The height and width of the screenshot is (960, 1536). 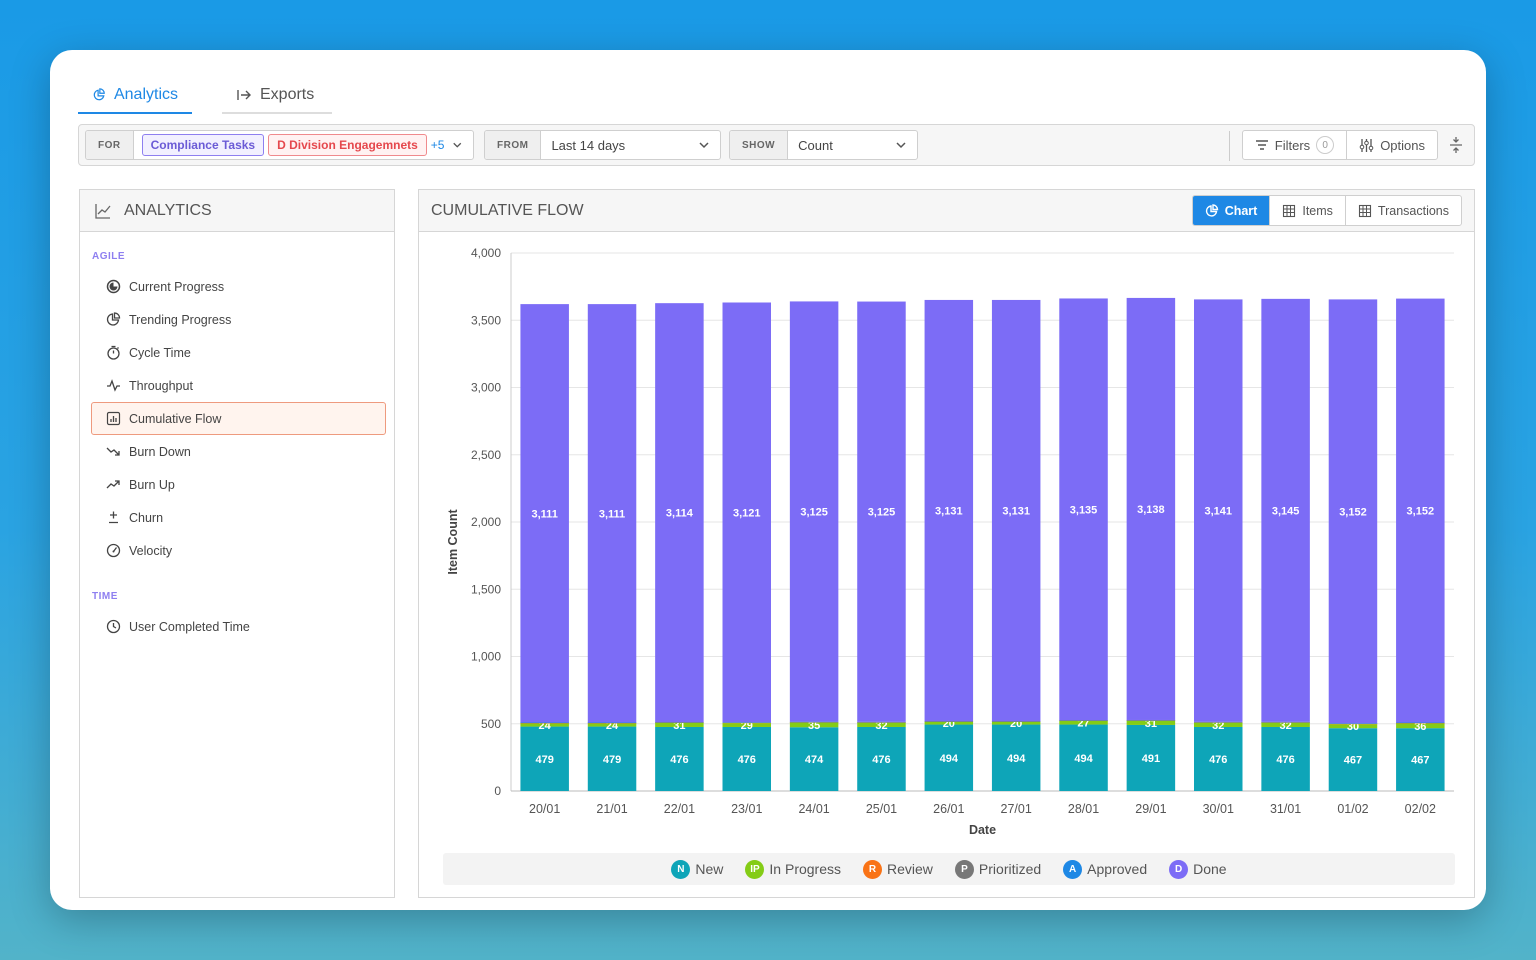 I want to click on table-icon, so click(x=1289, y=210).